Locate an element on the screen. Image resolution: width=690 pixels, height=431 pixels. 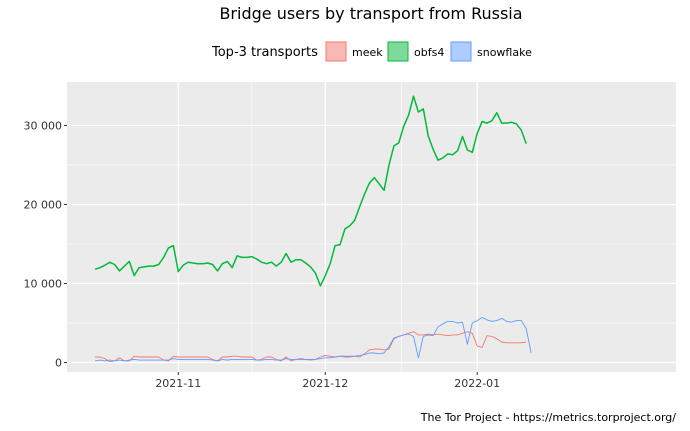
x-axis: 2021-11 2021-12 2022-01 is located at coordinates (327, 381).